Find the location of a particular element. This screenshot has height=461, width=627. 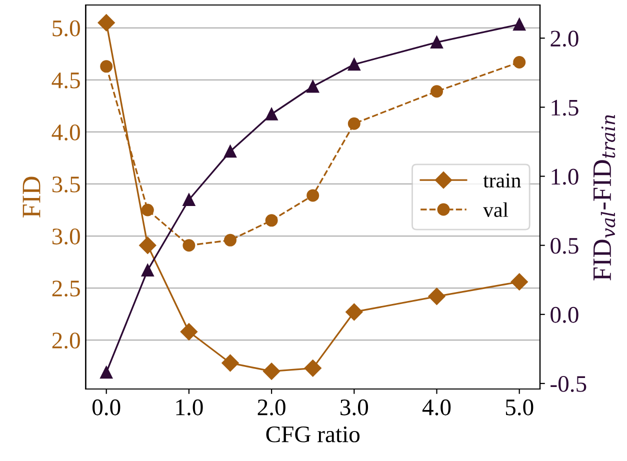

y2-tick-label: 2.0 is located at coordinates (564, 38).